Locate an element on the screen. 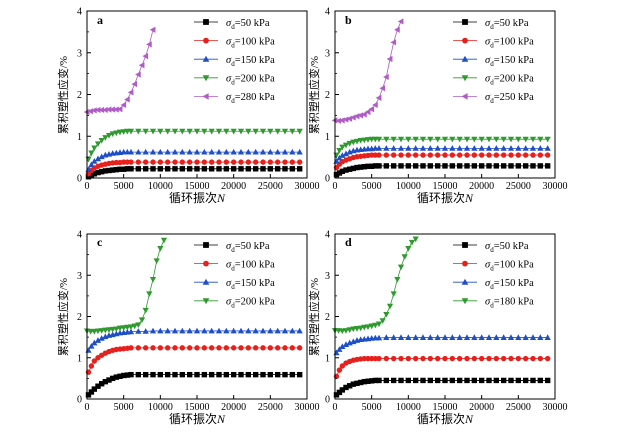  legend-label: σd=150 kPa is located at coordinates (509, 61).